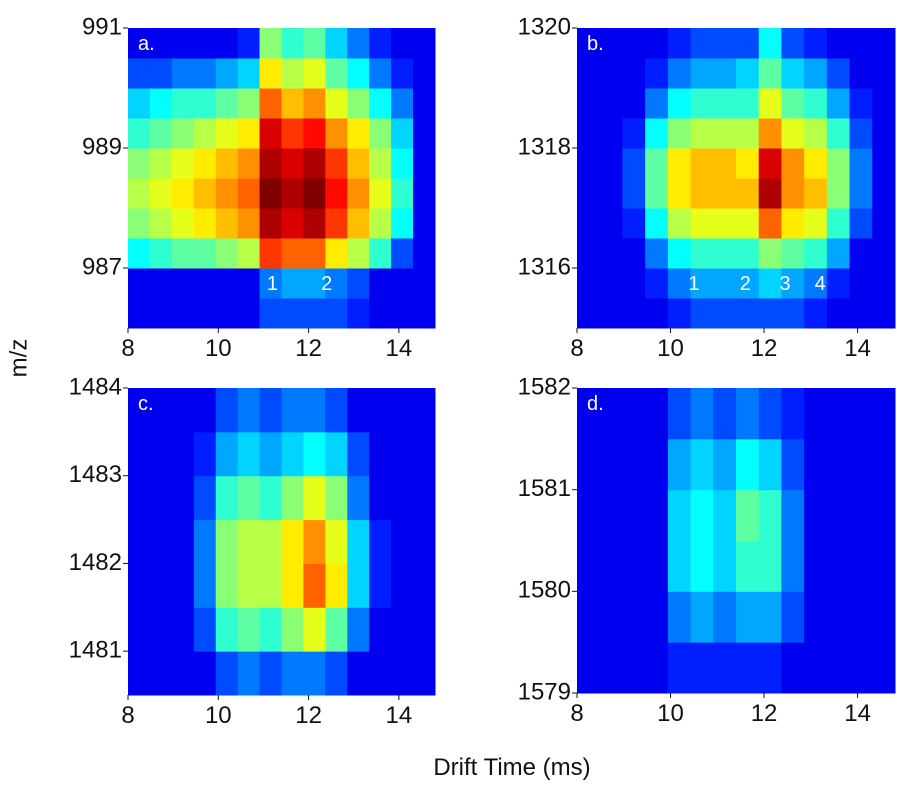 The image size is (897, 798). What do you see at coordinates (95, 386) in the screenshot?
I see `y-tick-label: 1484` at bounding box center [95, 386].